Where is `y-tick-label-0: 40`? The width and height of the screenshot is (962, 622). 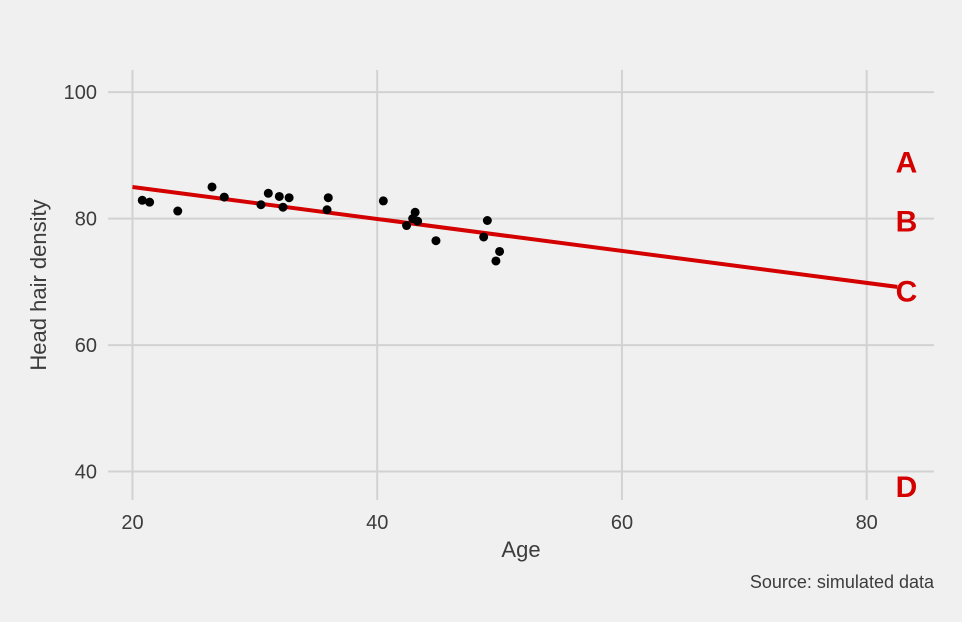
y-tick-label-0: 40 is located at coordinates (86, 473).